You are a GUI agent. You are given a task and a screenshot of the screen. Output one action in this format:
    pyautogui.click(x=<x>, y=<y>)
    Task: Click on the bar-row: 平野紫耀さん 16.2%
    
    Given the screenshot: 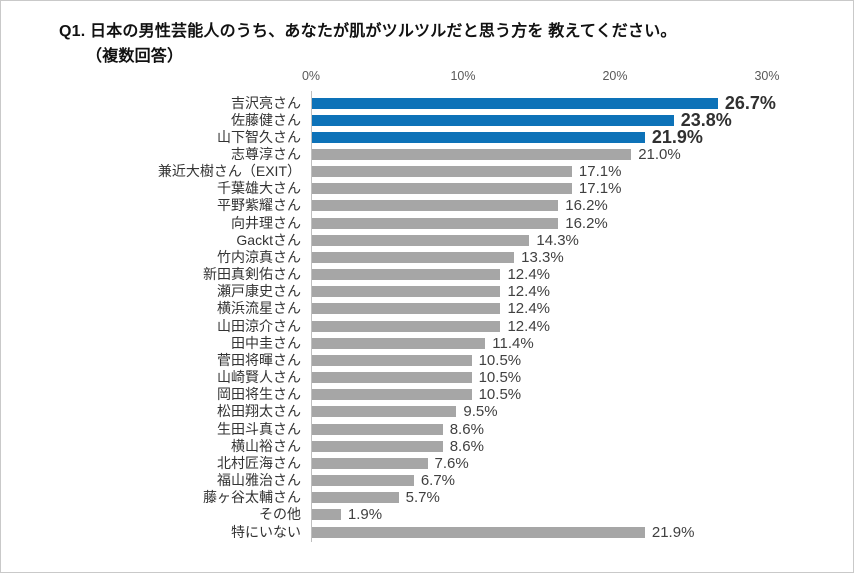 What is the action you would take?
    pyautogui.click(x=427, y=205)
    